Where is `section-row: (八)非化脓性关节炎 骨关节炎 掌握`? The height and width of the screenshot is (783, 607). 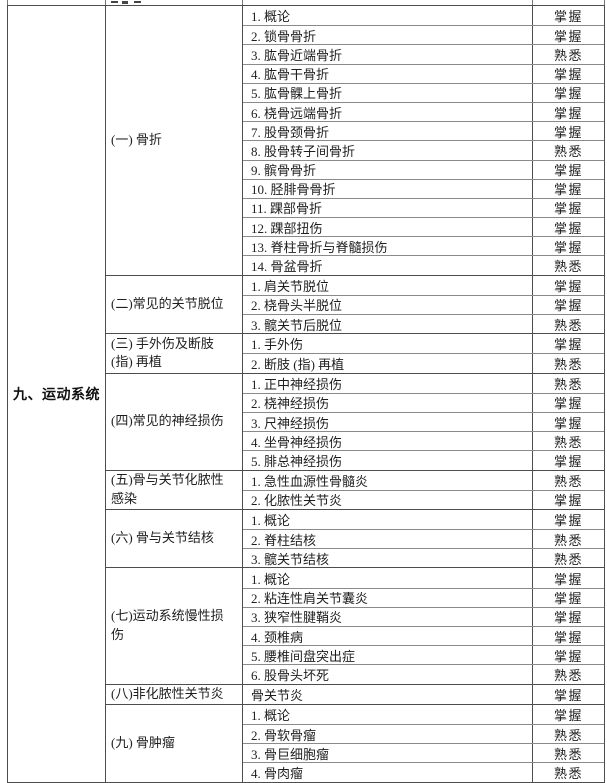
section-row: (八)非化脓性关节炎 骨关节炎 掌握 is located at coordinates (355, 693).